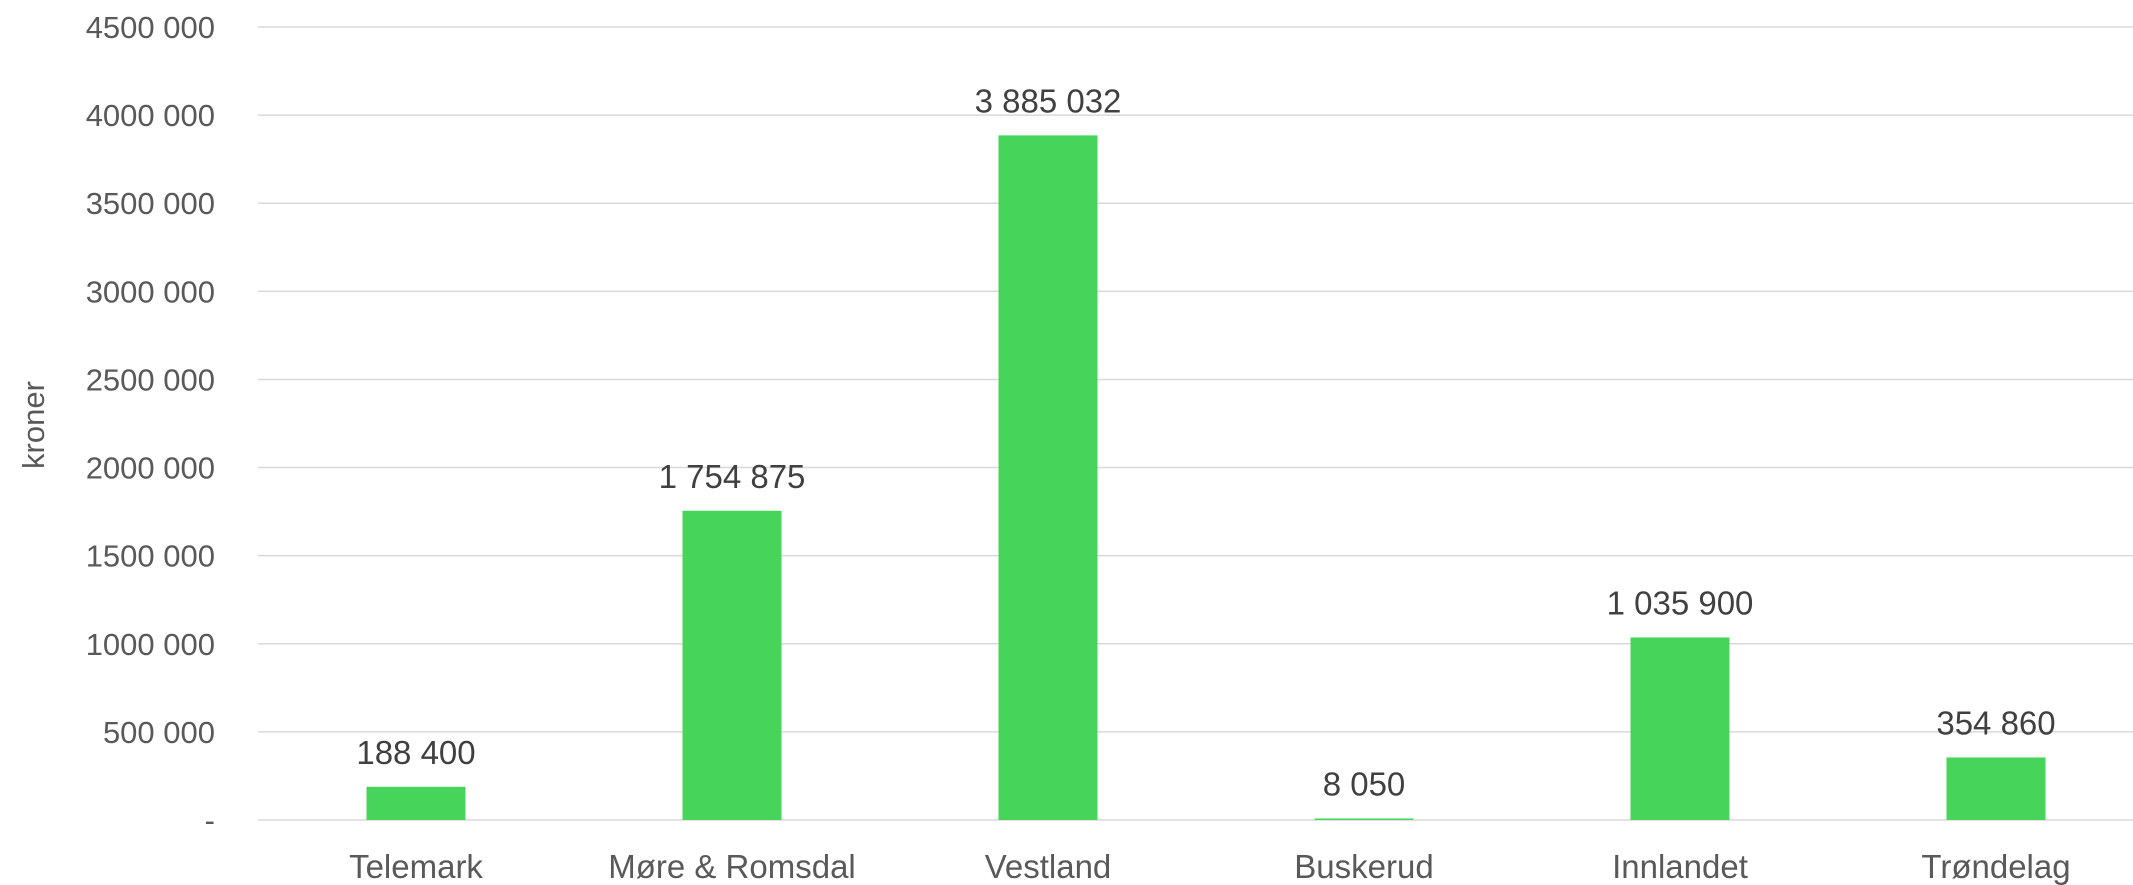 The image size is (2133, 885). Describe the element at coordinates (33, 425) in the screenshot. I see `y-axis-title: kroner` at that location.